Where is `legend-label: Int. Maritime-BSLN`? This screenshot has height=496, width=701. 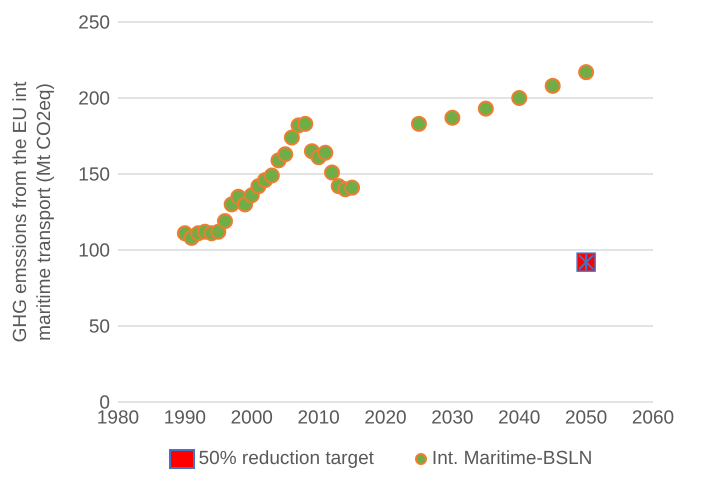 legend-label: Int. Maritime-BSLN is located at coordinates (512, 459).